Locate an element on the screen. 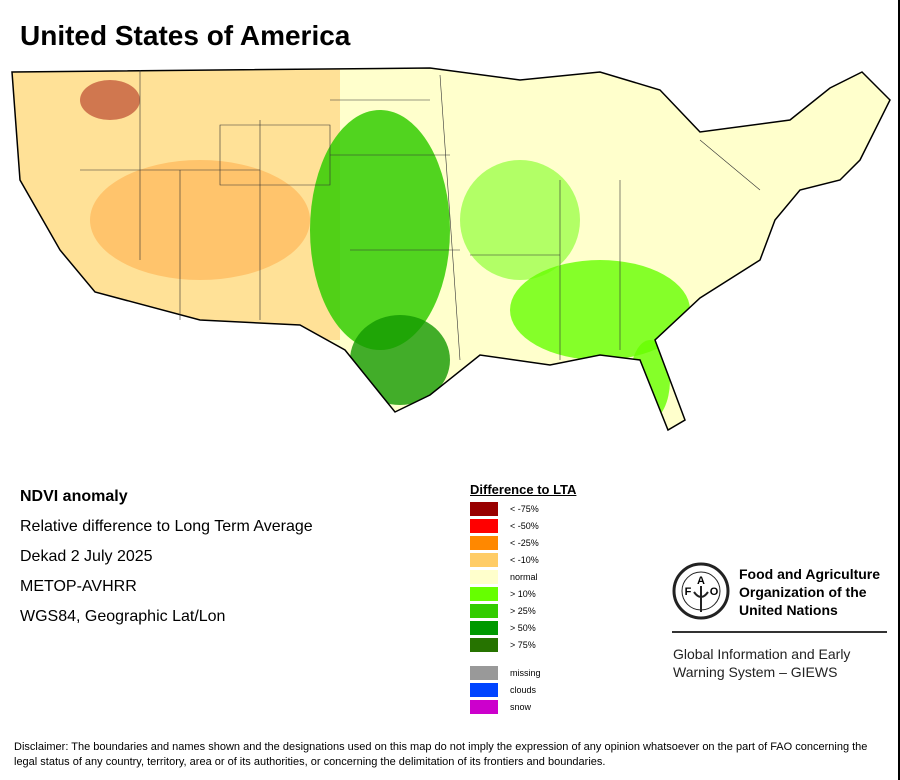  fao-name-line3: United Nations is located at coordinates (788, 610).